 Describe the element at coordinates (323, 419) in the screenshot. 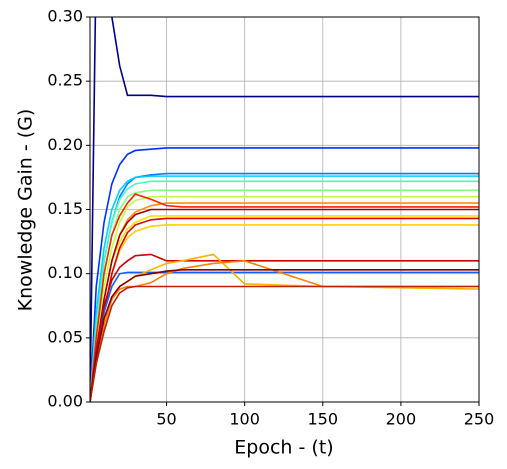

I see `x-tick-label: 150` at that location.